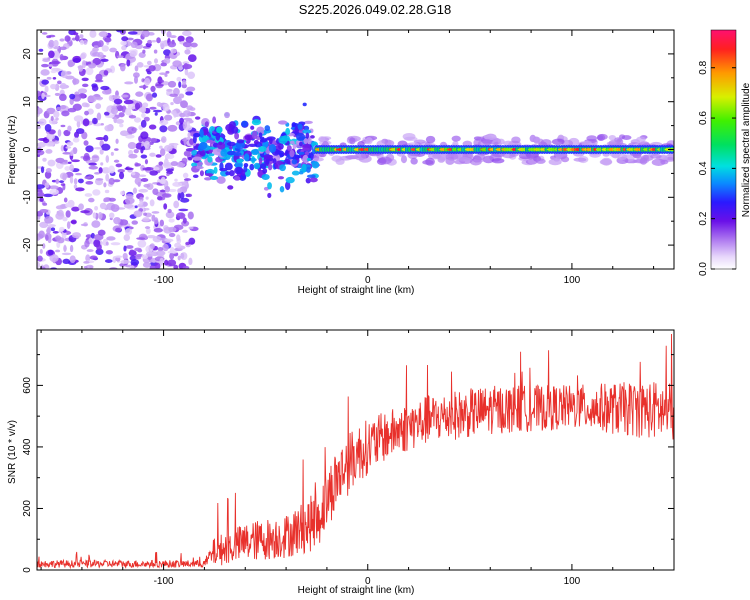 The width and height of the screenshot is (750, 600). Describe the element at coordinates (27, 102) in the screenshot. I see `spectrogram-ytick-label: 10` at that location.